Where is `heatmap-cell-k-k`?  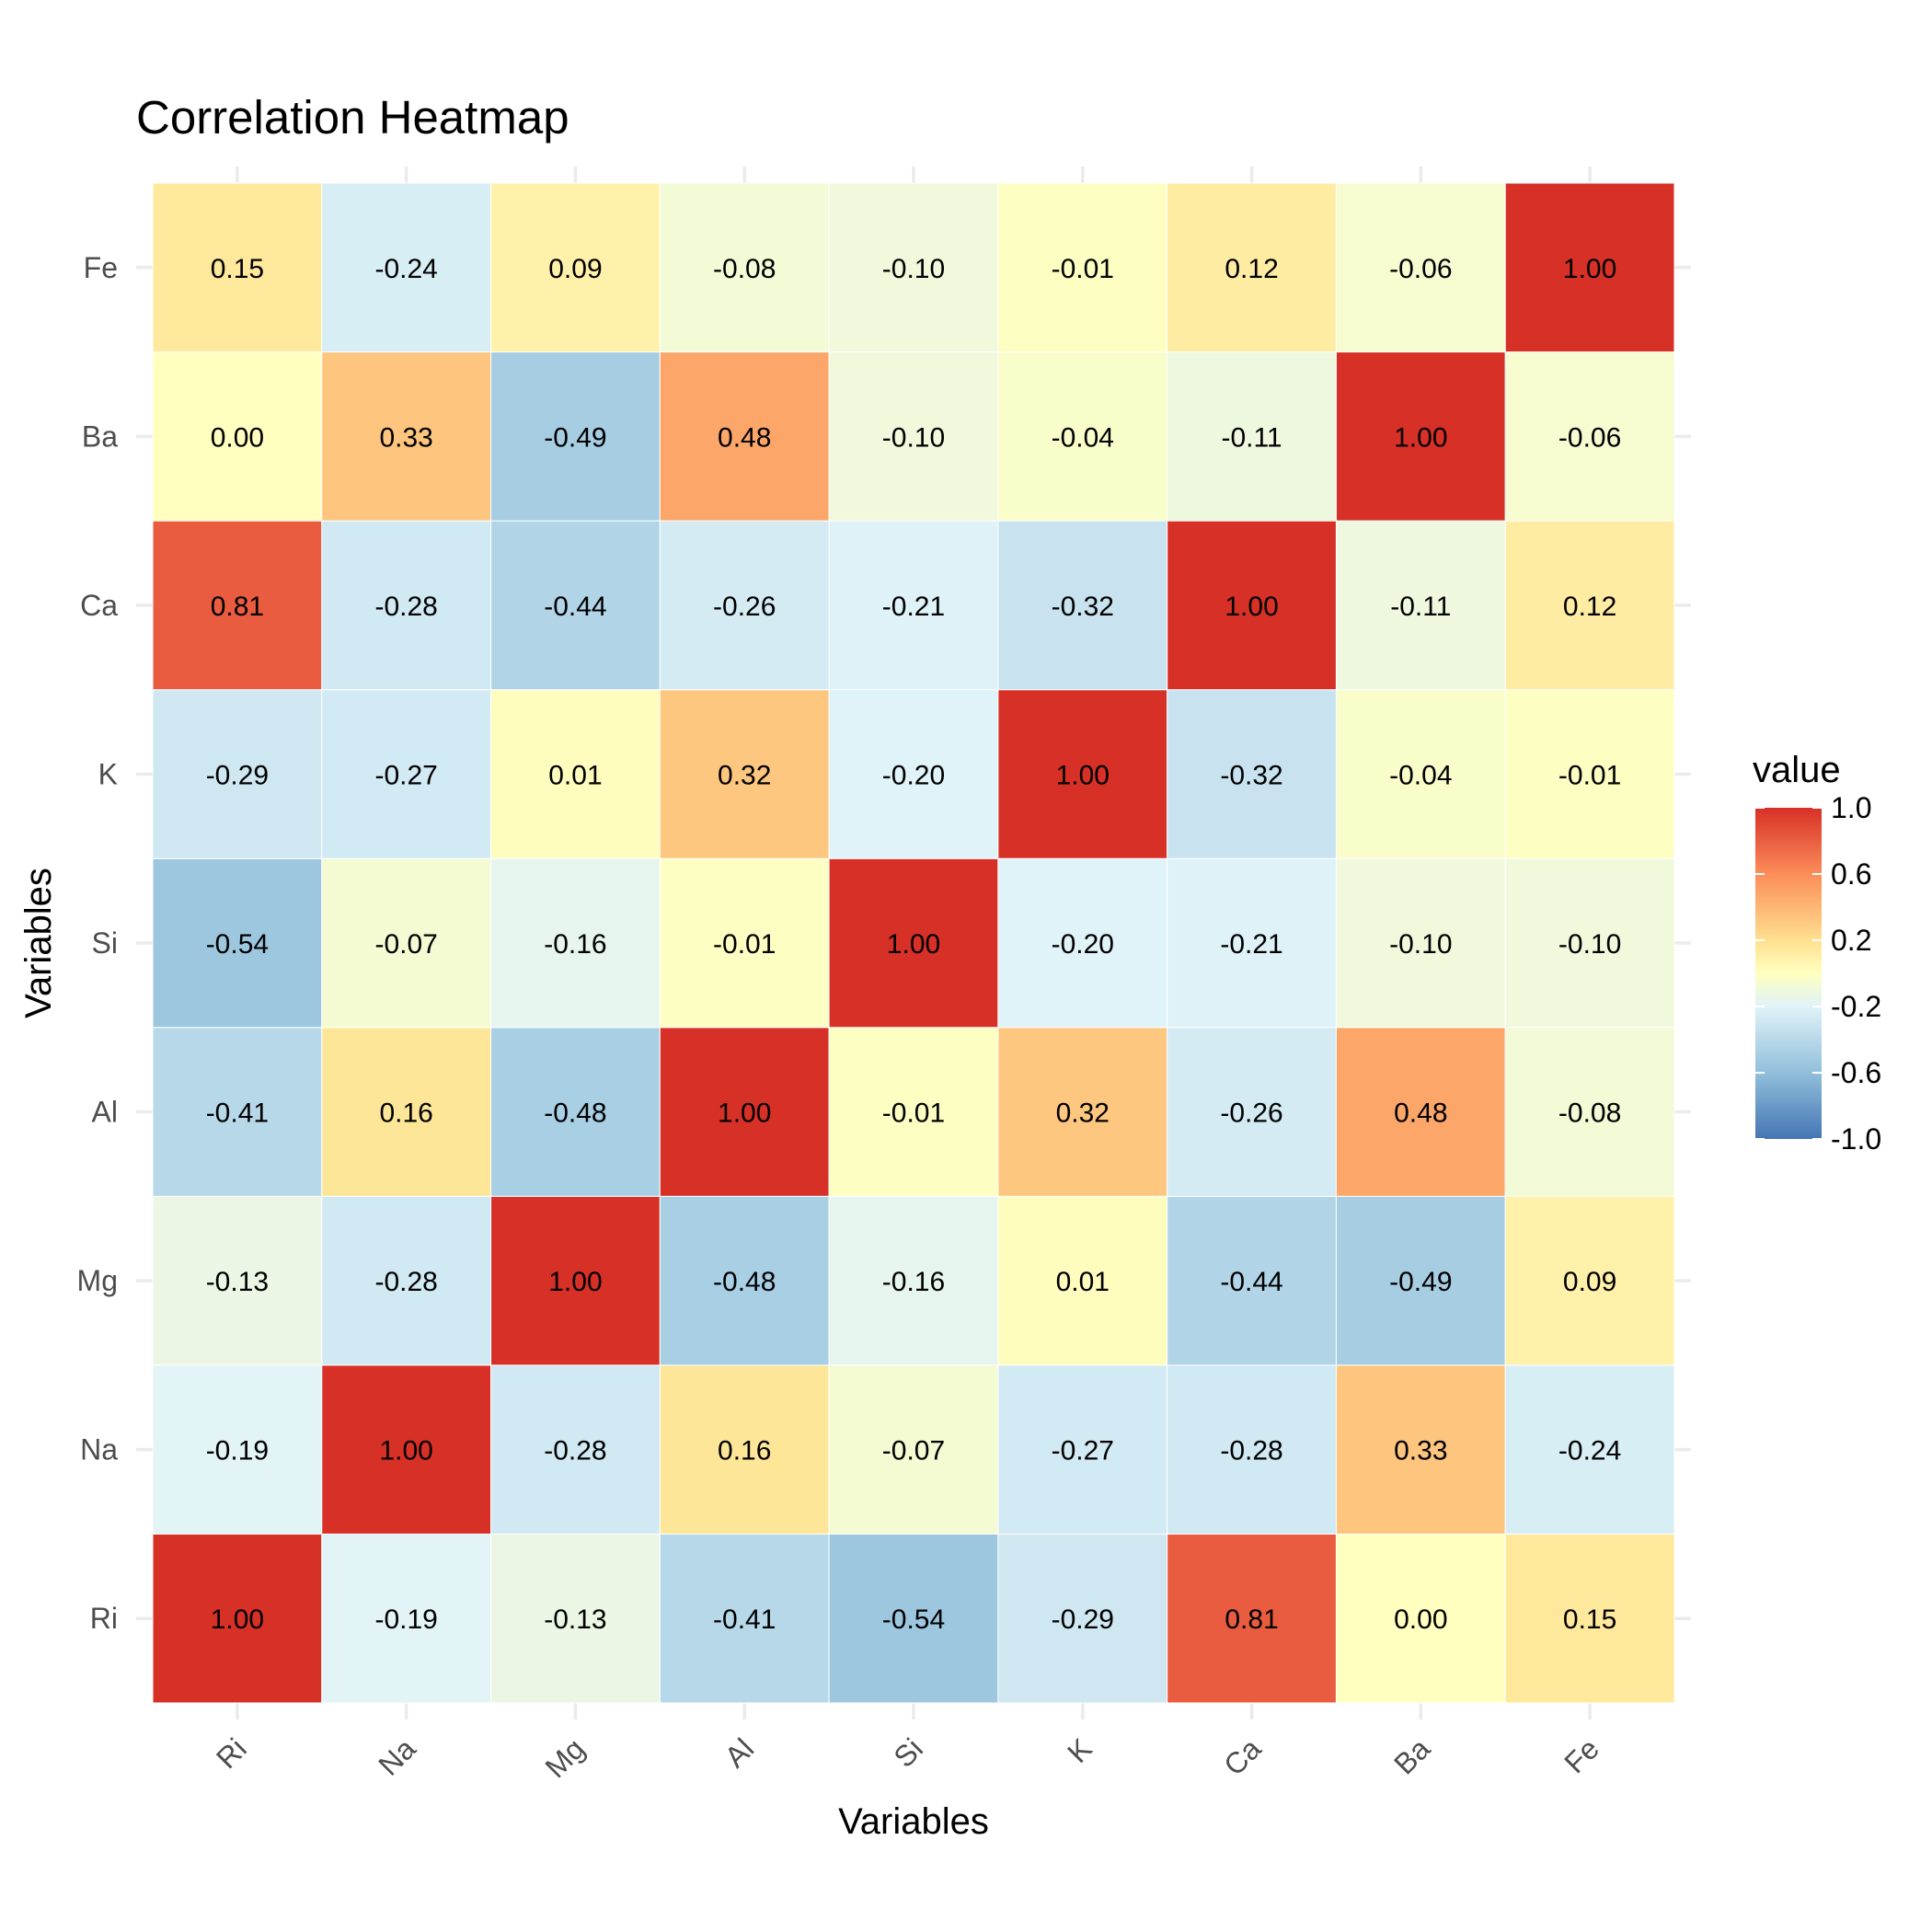
heatmap-cell-k-k is located at coordinates (1082, 774).